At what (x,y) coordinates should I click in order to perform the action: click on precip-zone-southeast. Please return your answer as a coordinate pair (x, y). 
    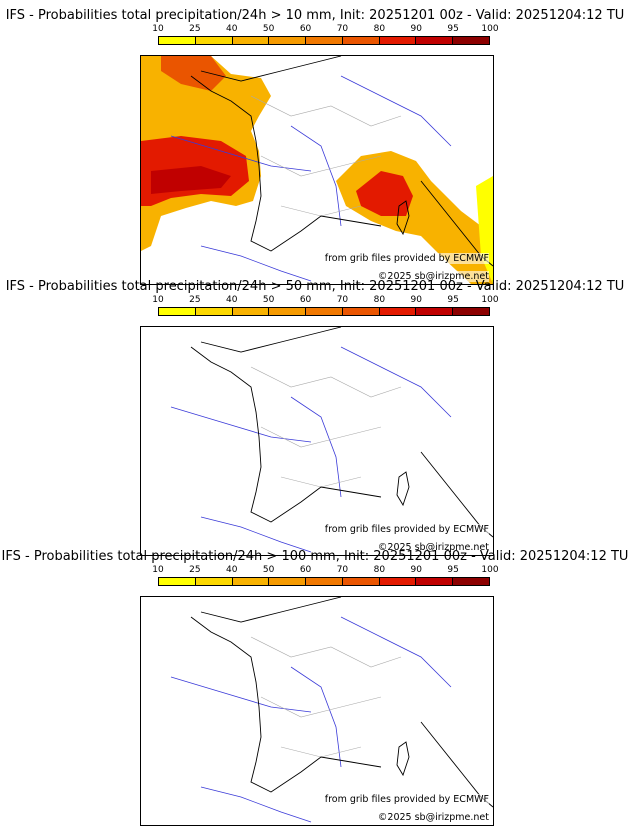
    Looking at the image, I should click on (414, 217).